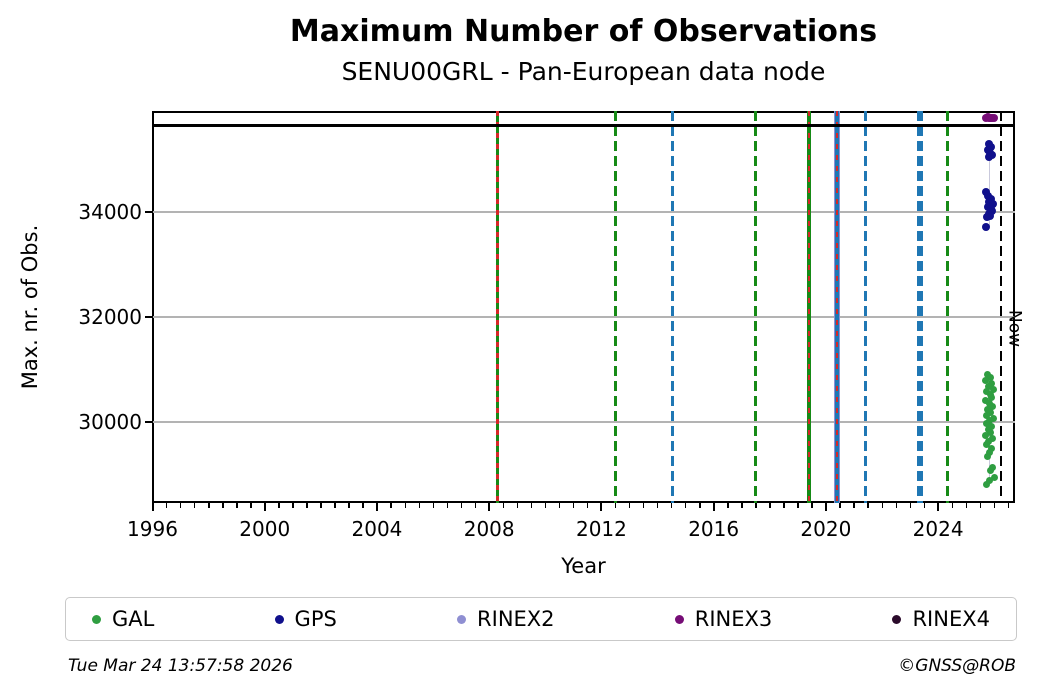 Image resolution: width=1040 pixels, height=699 pixels. What do you see at coordinates (133, 619) in the screenshot?
I see `legend-label: GAL` at bounding box center [133, 619].